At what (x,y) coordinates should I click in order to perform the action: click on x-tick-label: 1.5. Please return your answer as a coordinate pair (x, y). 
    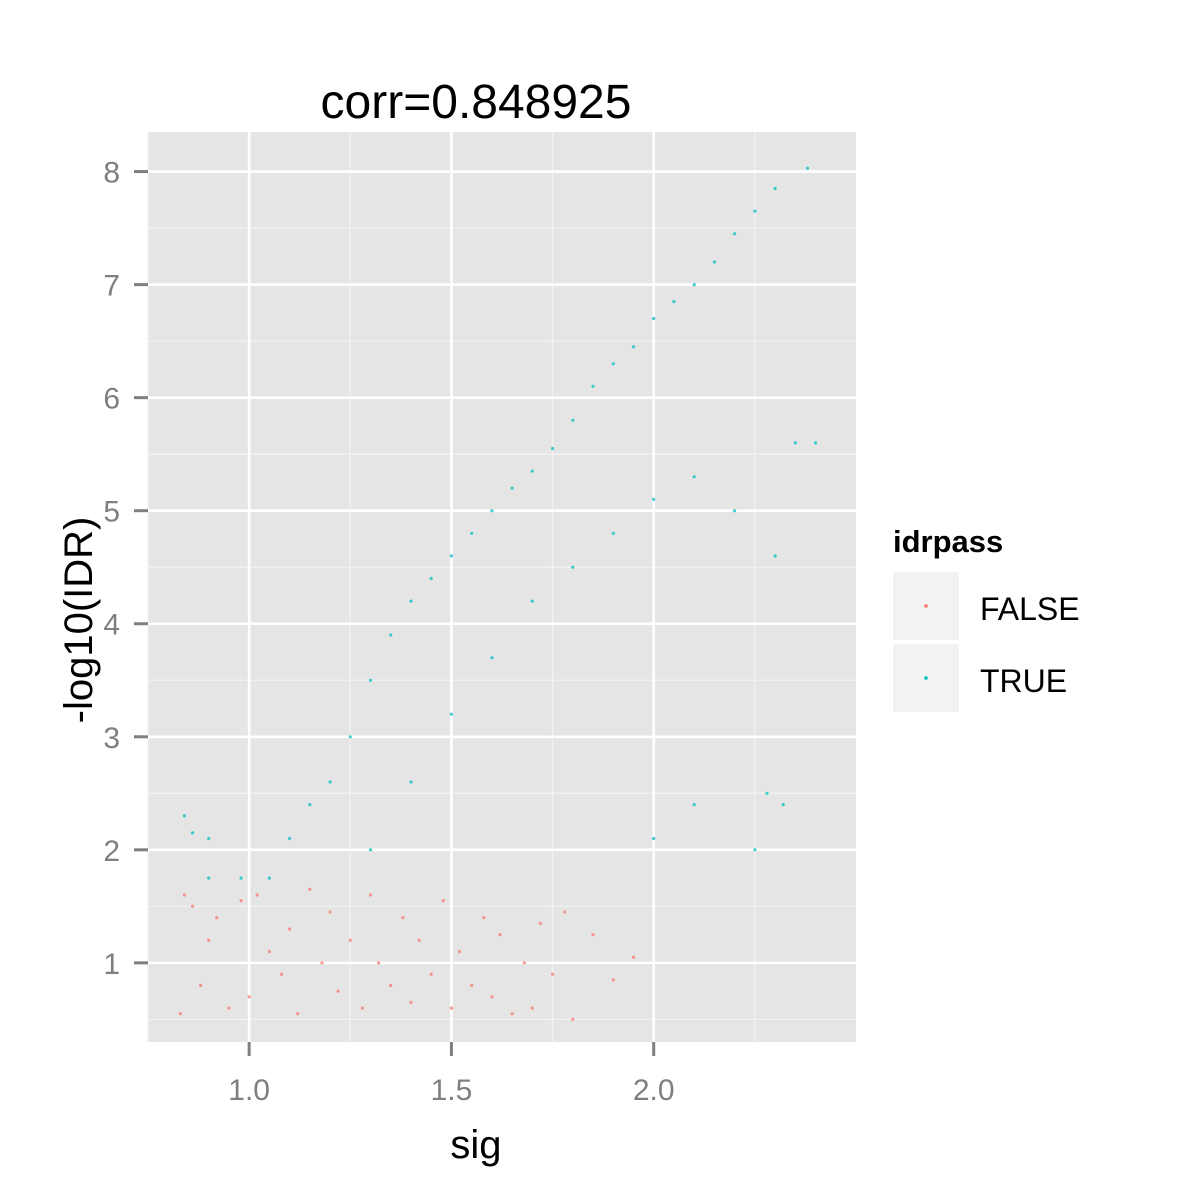
    Looking at the image, I should click on (452, 1090).